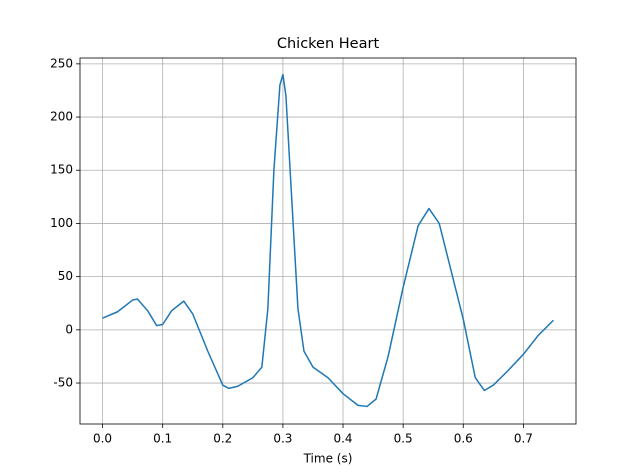  Describe the element at coordinates (403, 439) in the screenshot. I see `x-tick-label: 0.5` at that location.